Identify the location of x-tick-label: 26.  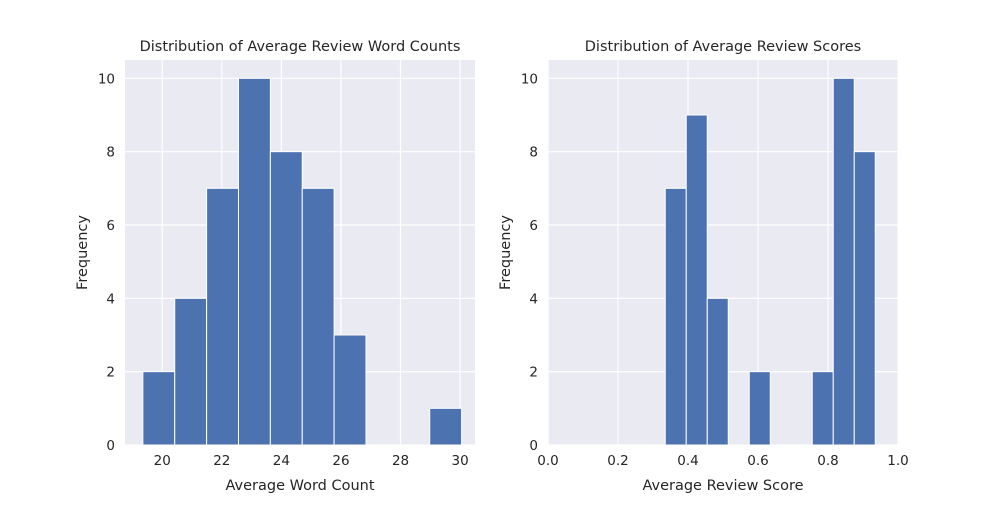
(340, 461).